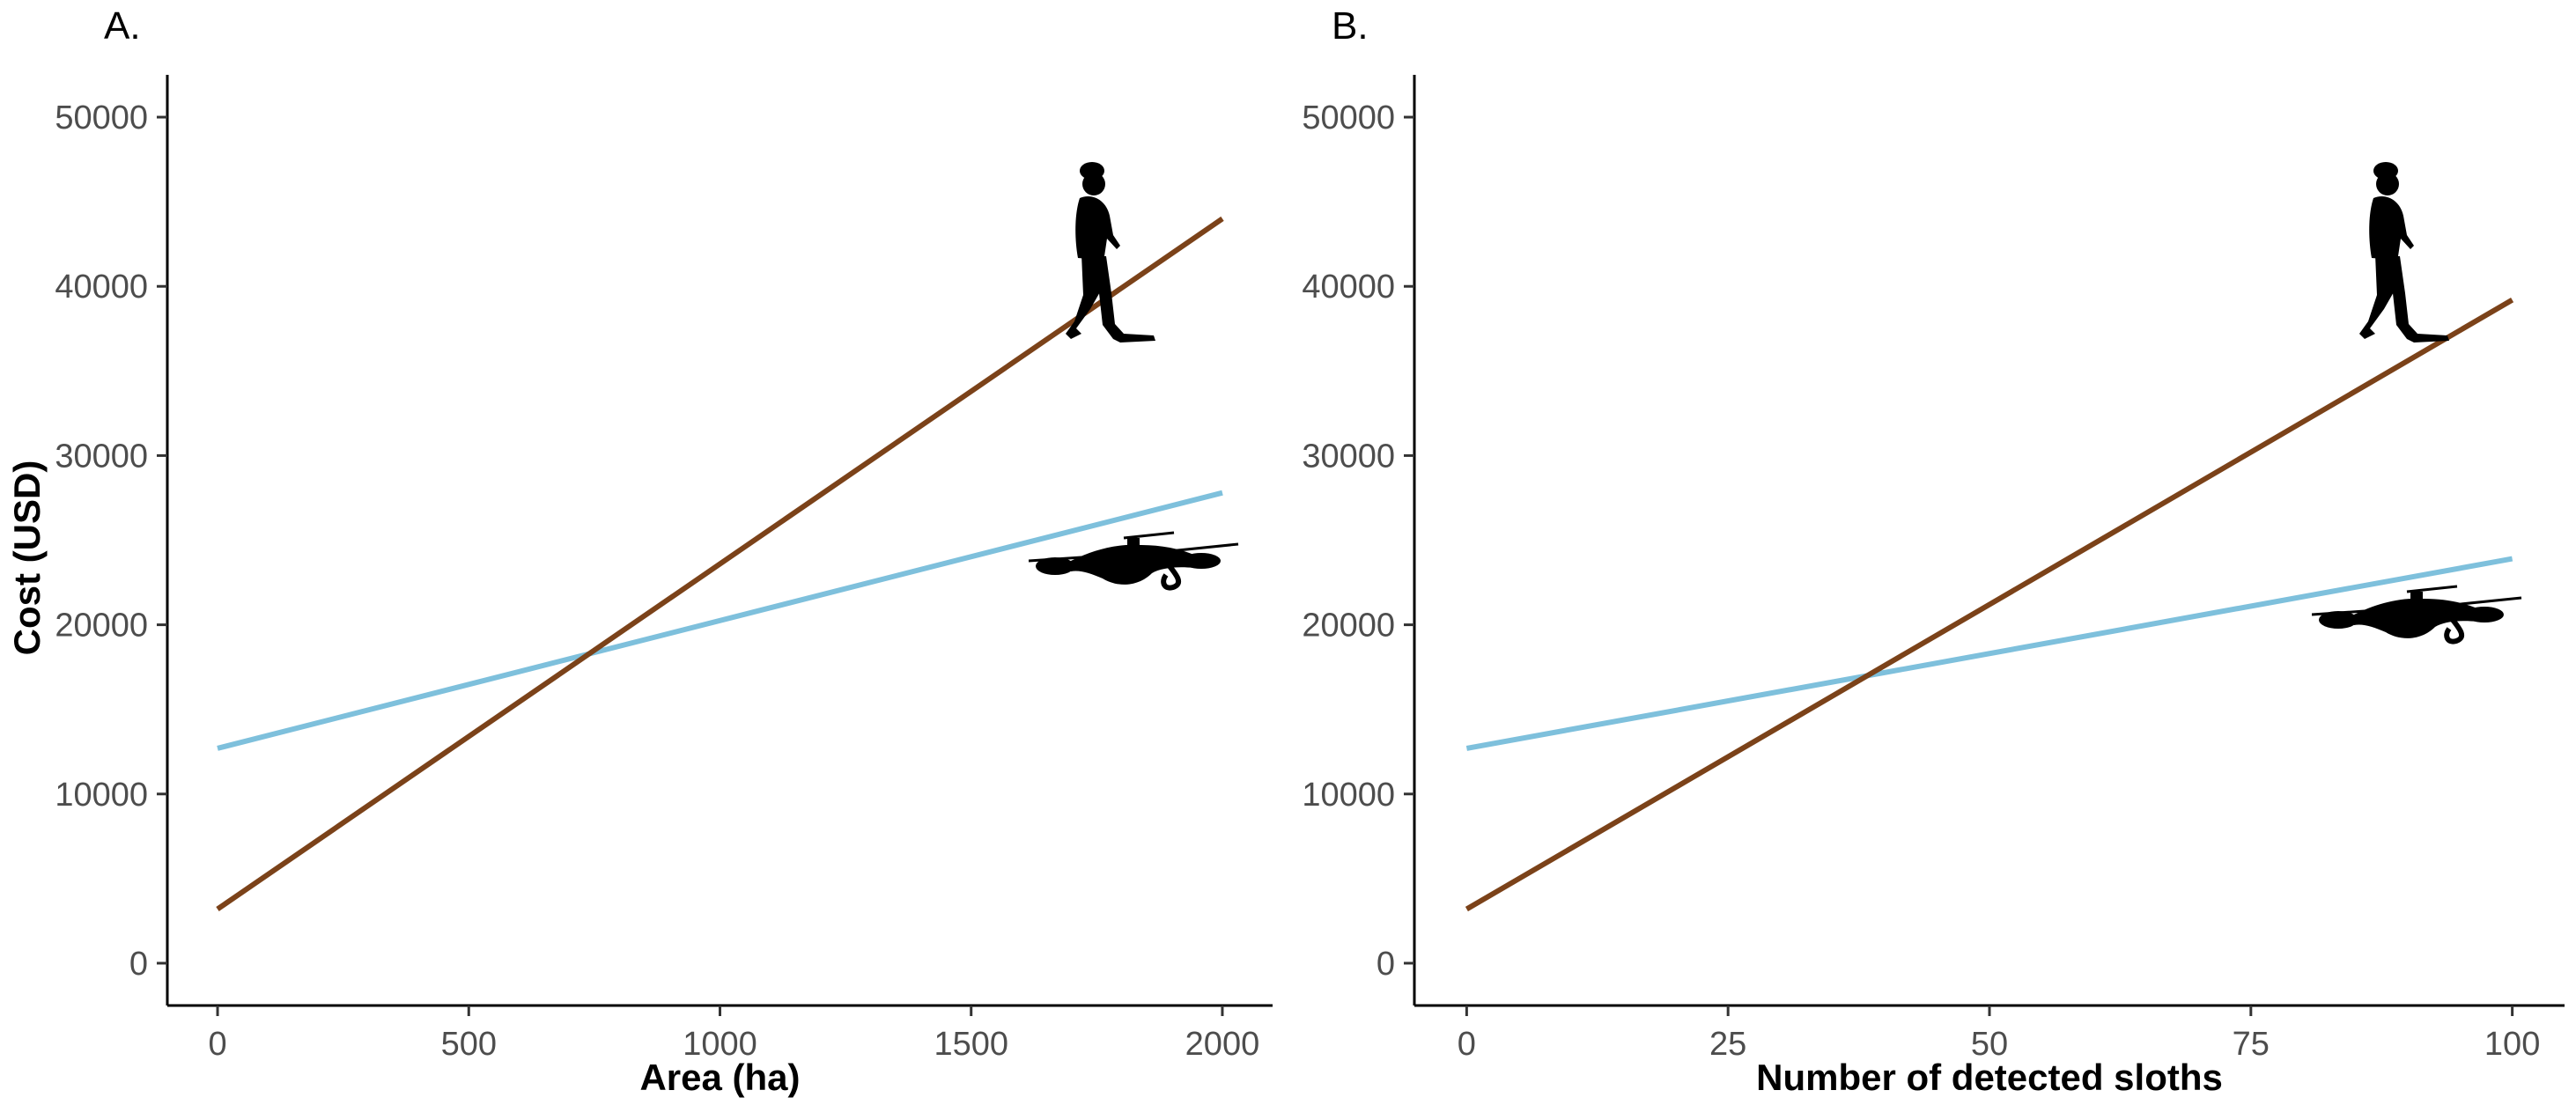 The width and height of the screenshot is (2576, 1105). Describe the element at coordinates (469, 1044) in the screenshot. I see `x-tick-label: 500` at that location.